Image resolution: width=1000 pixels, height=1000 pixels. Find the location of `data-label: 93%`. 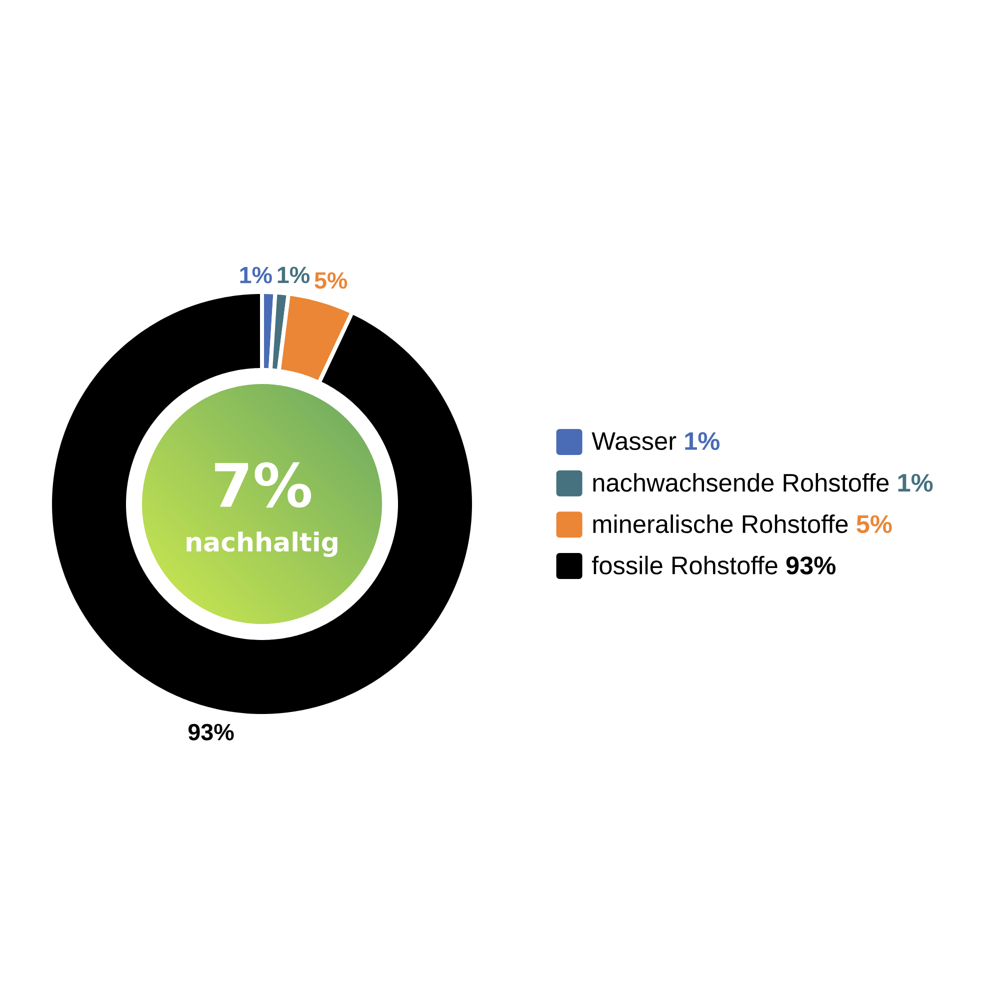

data-label: 93% is located at coordinates (211, 732).